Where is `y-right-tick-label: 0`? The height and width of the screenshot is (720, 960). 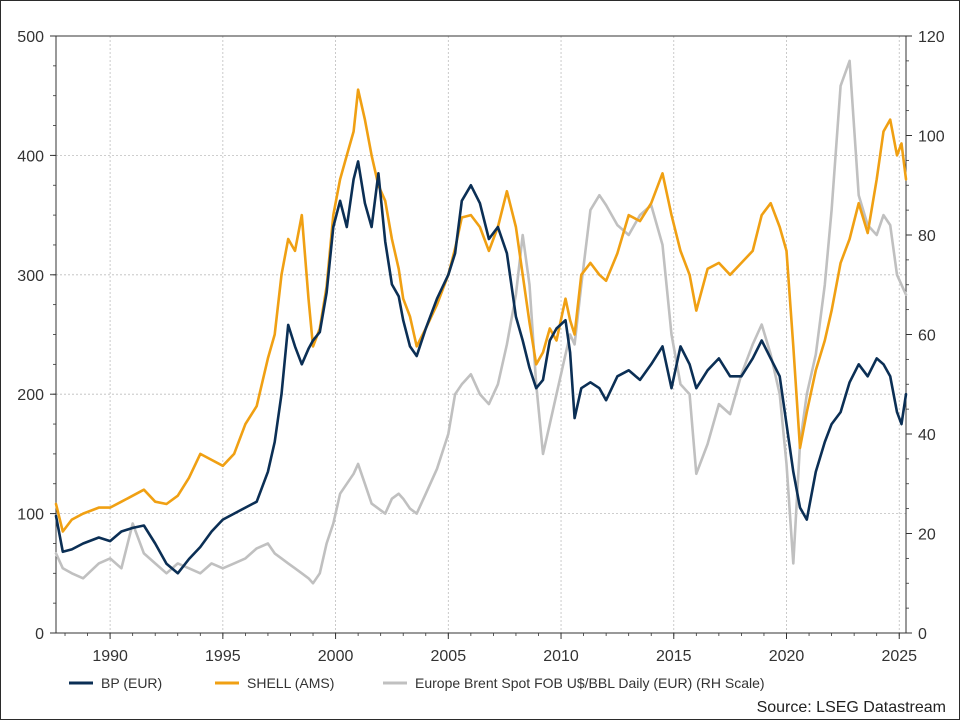 y-right-tick-label: 0 is located at coordinates (922, 634).